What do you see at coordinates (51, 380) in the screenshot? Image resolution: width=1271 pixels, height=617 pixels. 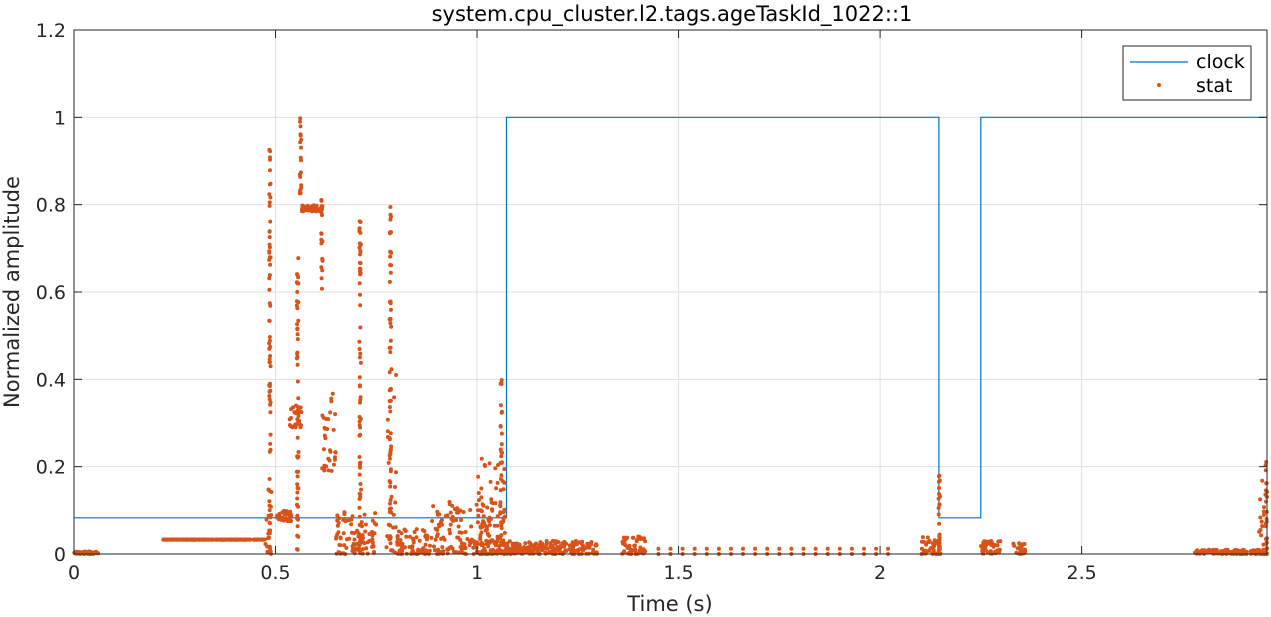 I see `y-tick-label: 0.4` at bounding box center [51, 380].